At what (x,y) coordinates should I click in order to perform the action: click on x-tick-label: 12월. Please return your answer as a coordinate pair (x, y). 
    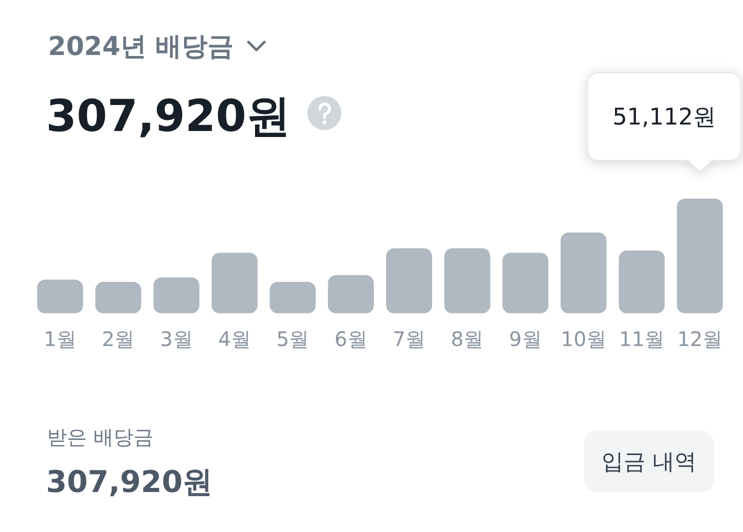
    Looking at the image, I should click on (700, 339).